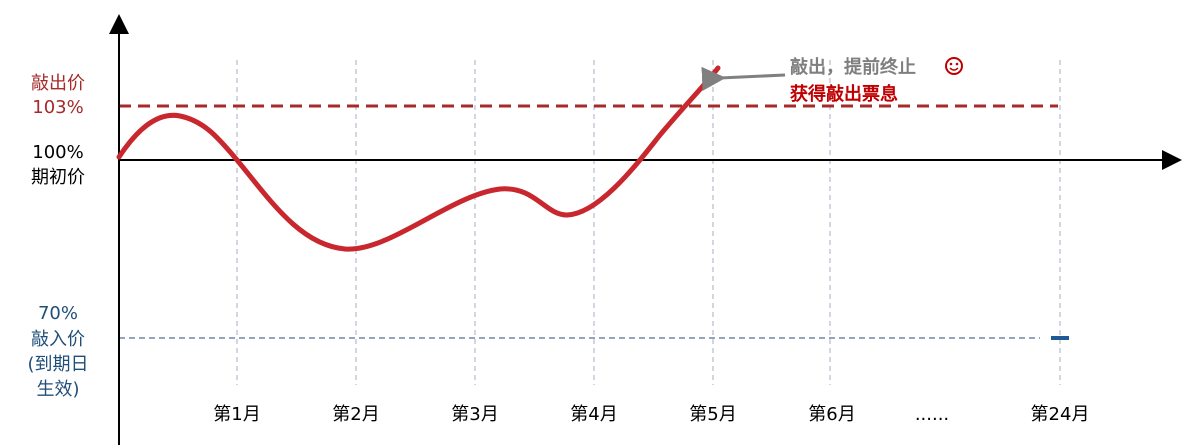 The image size is (1195, 448). Describe the element at coordinates (831, 414) in the screenshot. I see `month-label: 第6月` at that location.